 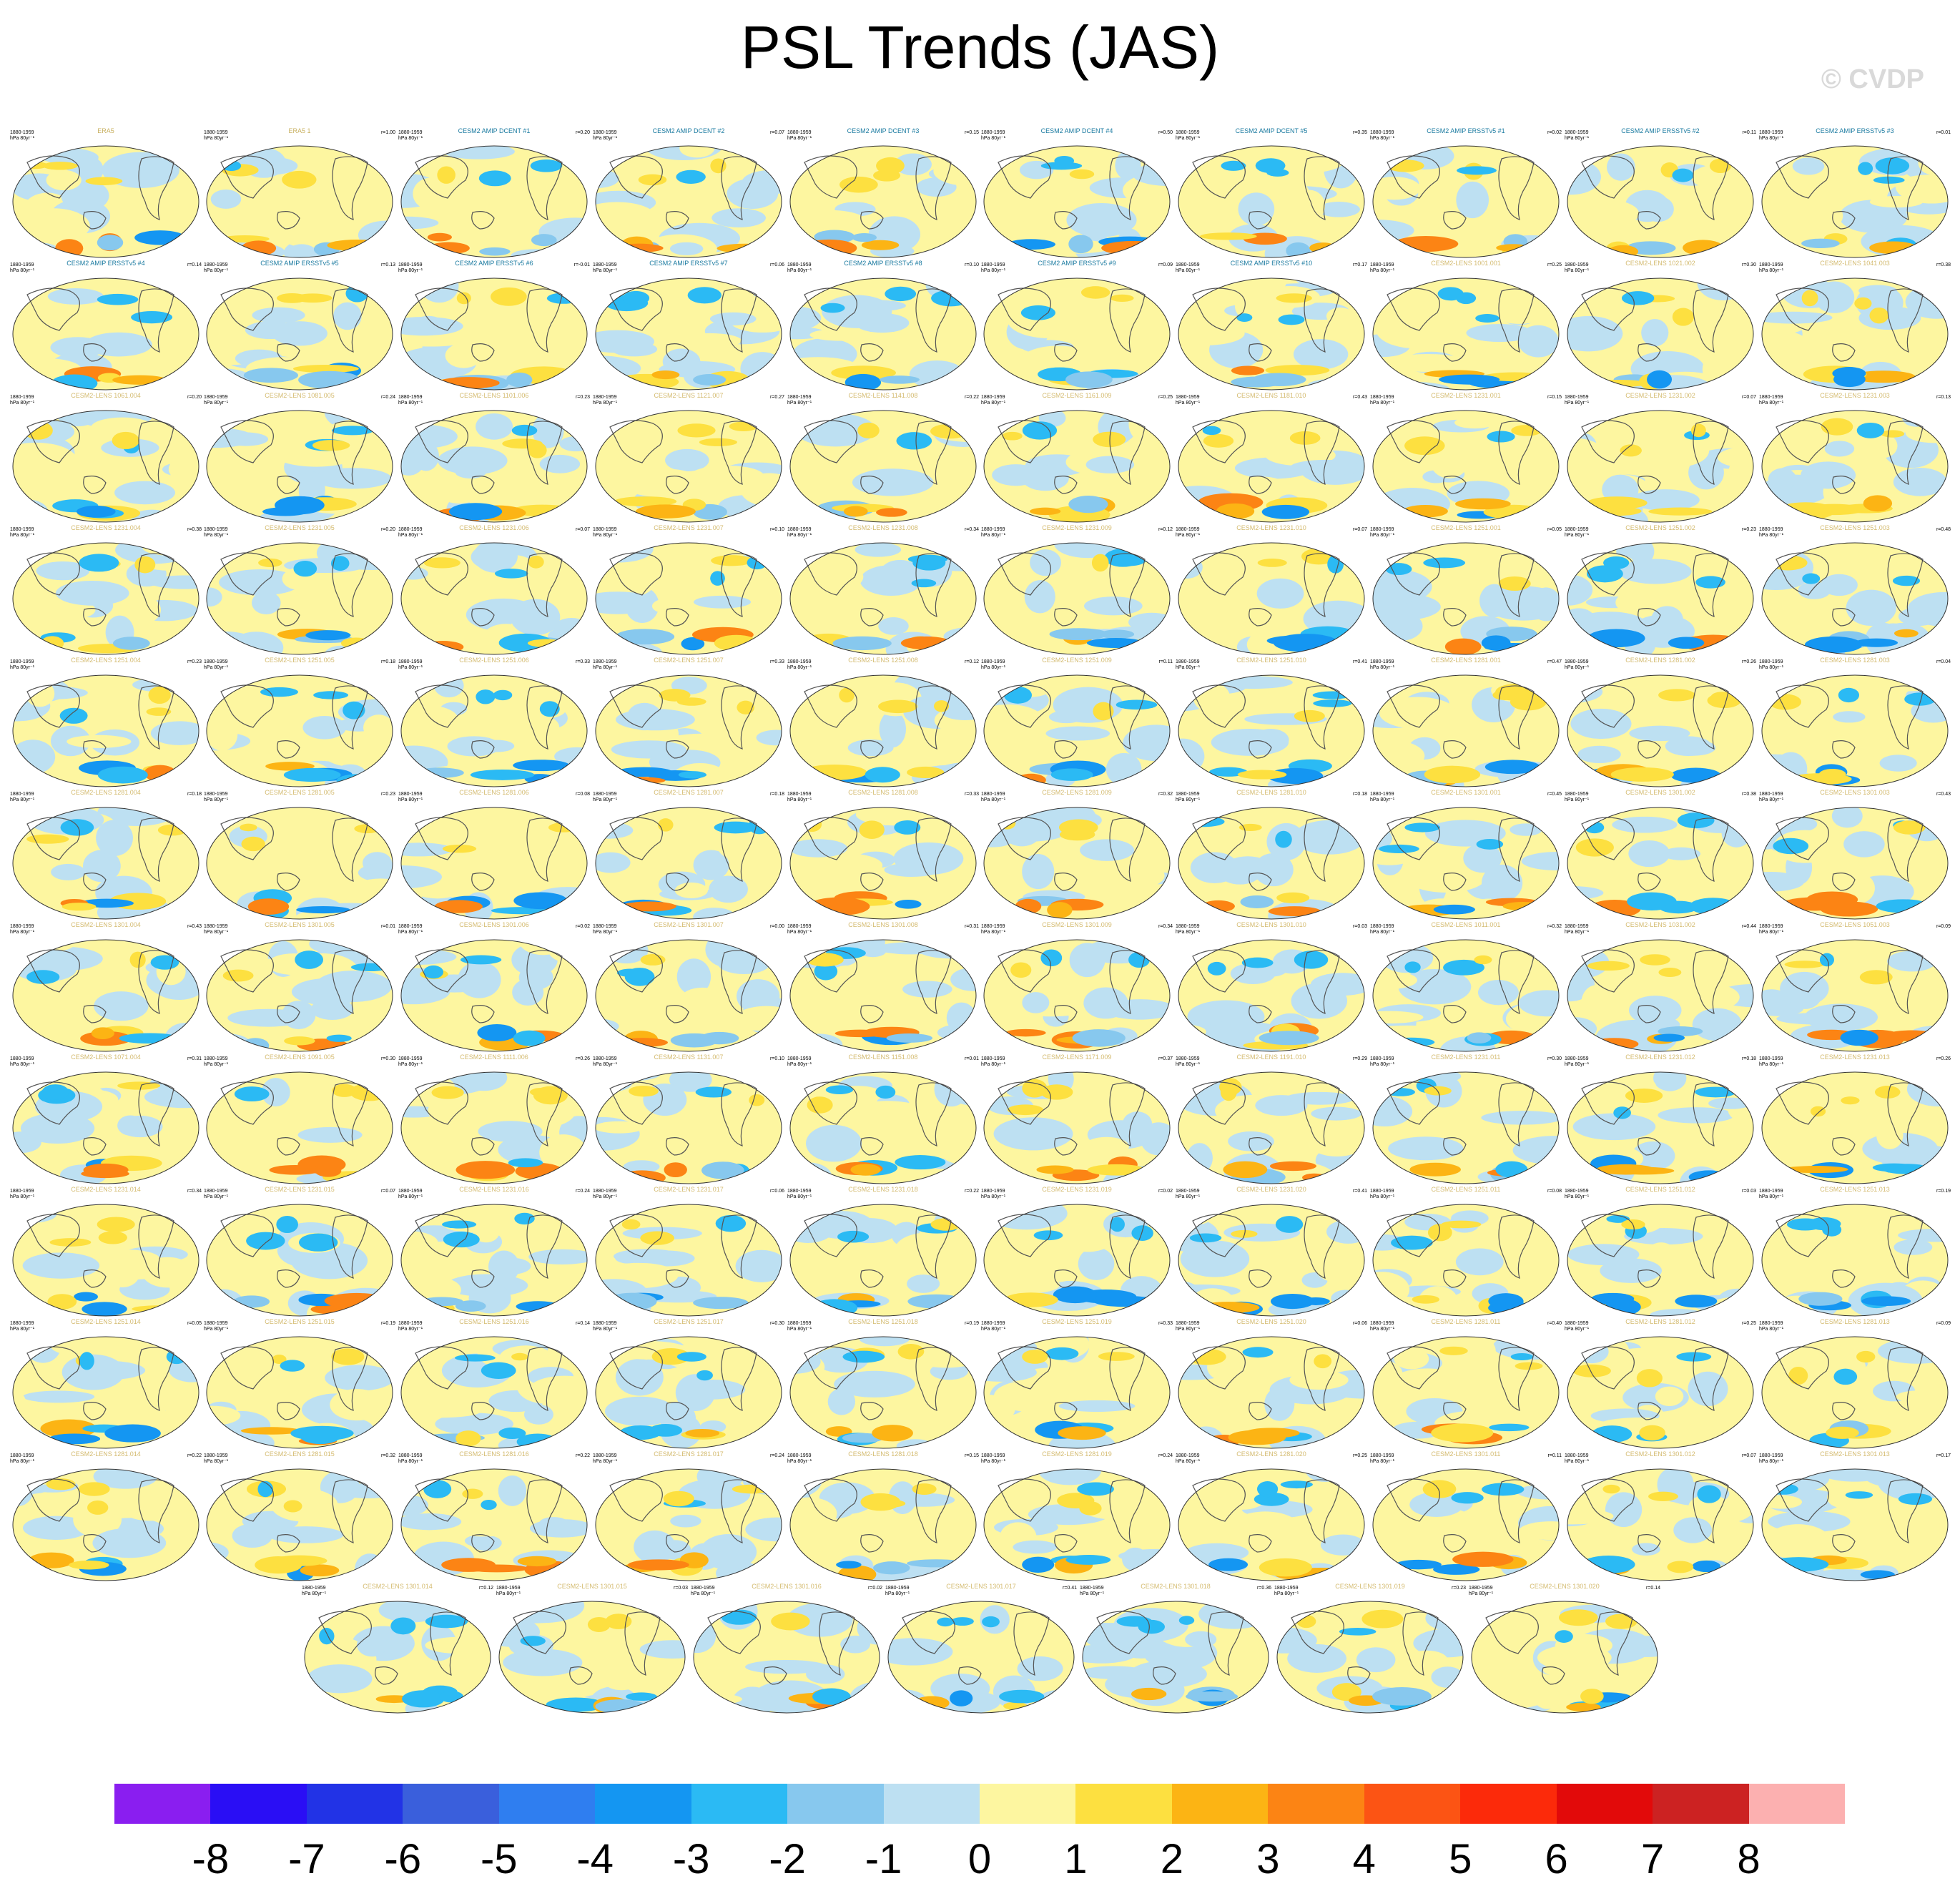 I want to click on panel-title: CESM2-LENS 1301.016, so click(x=787, y=1586).